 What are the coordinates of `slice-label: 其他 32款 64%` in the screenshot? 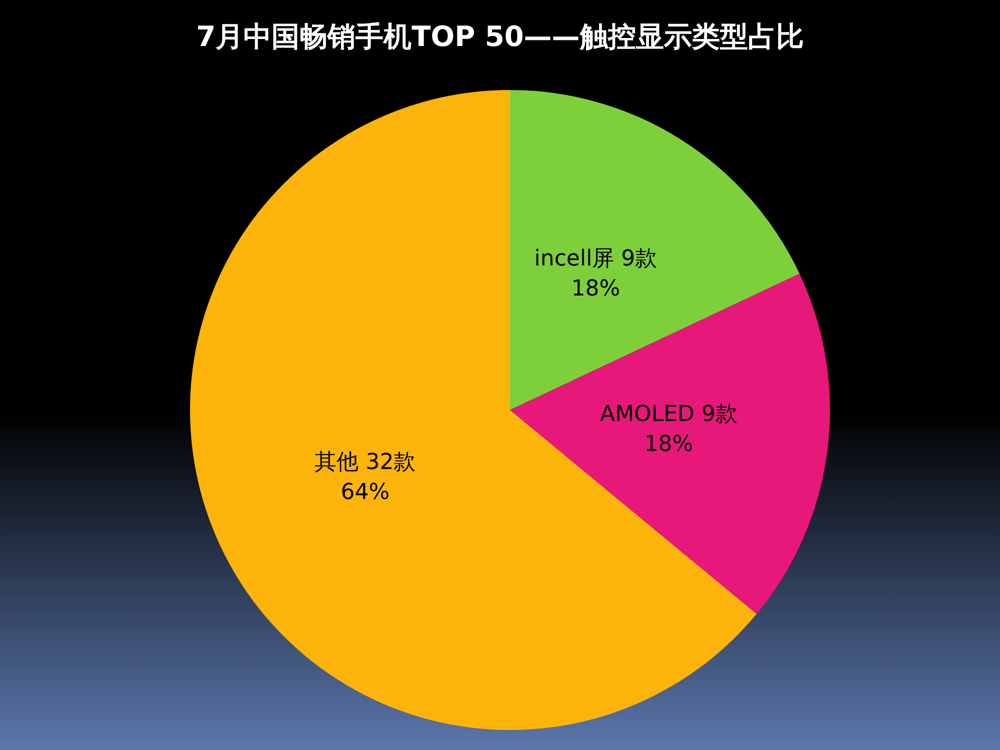 It's located at (365, 477).